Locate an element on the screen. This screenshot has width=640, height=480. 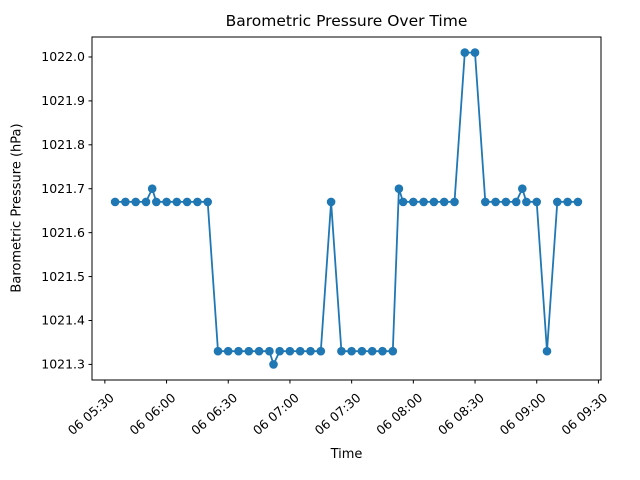
x-tick-label: 06 07:30 is located at coordinates (338, 414).